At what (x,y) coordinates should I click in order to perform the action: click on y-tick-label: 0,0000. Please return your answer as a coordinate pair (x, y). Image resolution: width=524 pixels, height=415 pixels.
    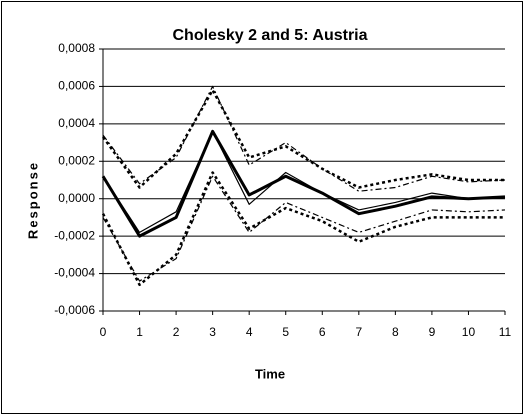
    Looking at the image, I should click on (76, 198).